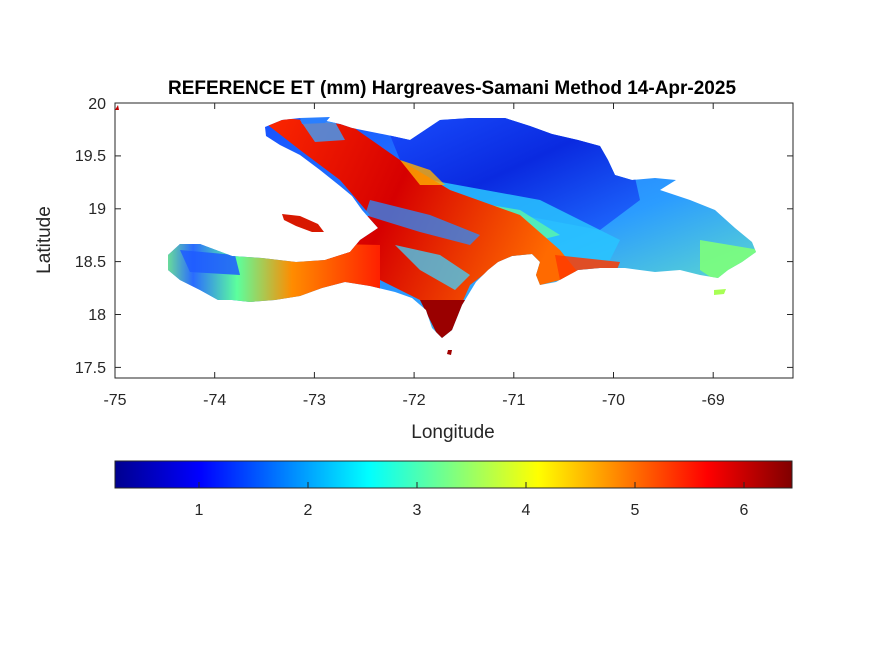  Describe the element at coordinates (44, 240) in the screenshot. I see `y-axis-label: Latitude` at that location.